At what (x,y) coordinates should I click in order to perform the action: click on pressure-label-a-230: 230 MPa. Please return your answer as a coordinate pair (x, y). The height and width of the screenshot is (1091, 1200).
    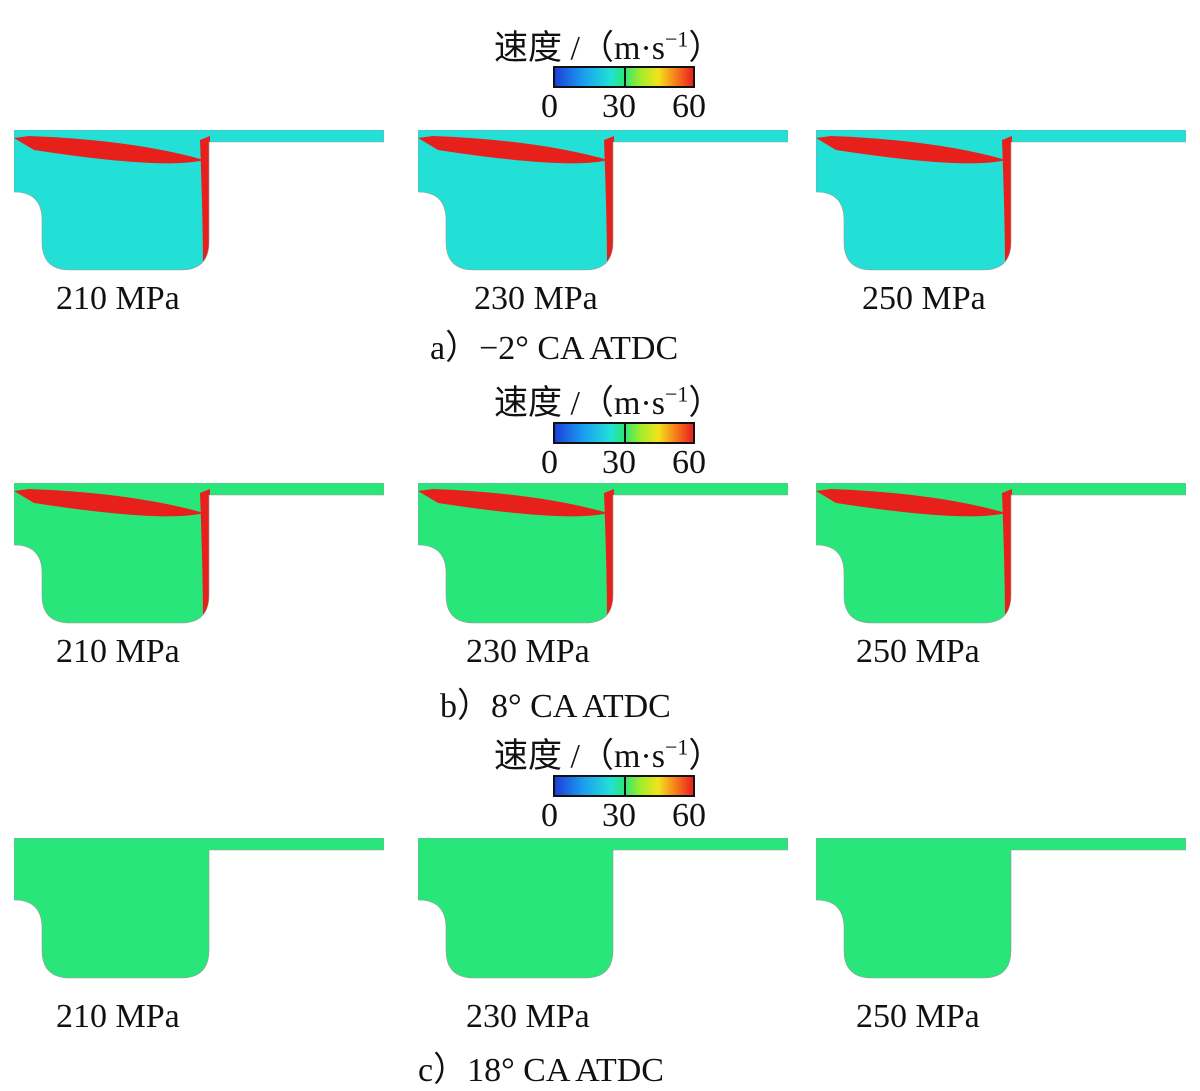
    Looking at the image, I should click on (536, 298).